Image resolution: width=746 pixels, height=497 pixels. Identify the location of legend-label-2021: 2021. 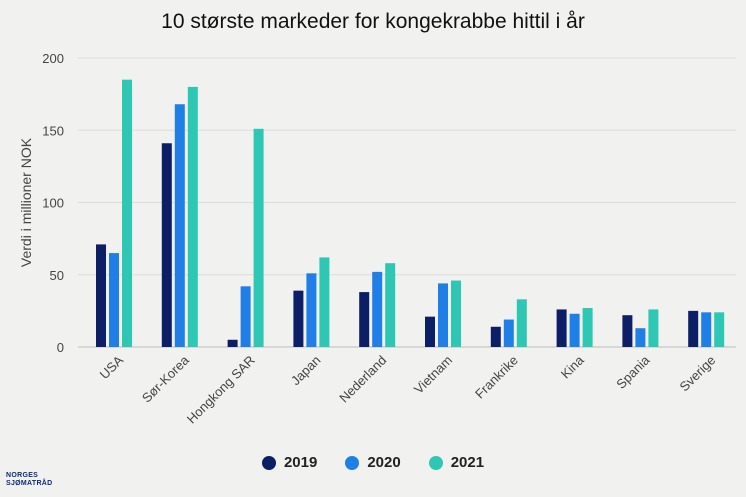
(467, 462).